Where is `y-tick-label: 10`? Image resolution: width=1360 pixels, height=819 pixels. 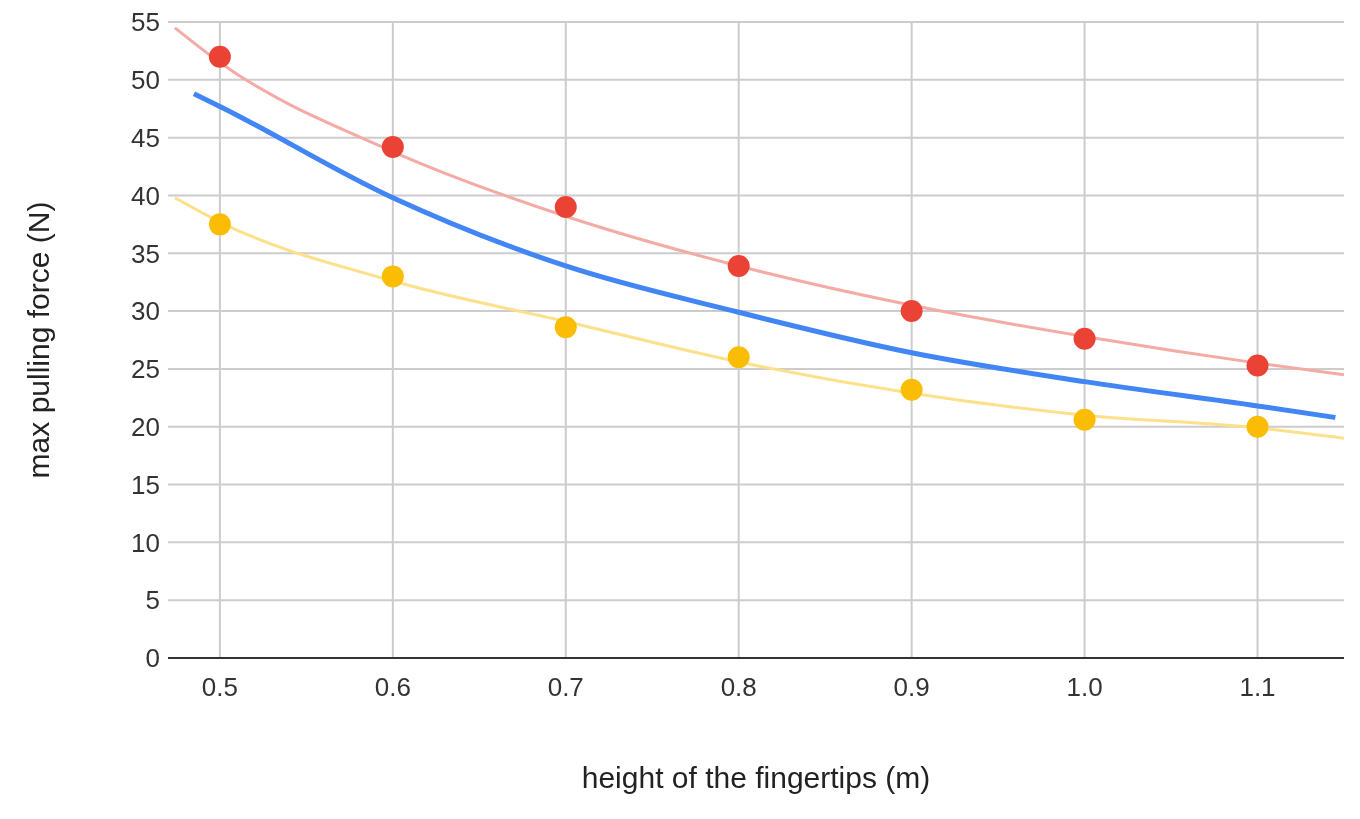
y-tick-label: 10 is located at coordinates (145, 542).